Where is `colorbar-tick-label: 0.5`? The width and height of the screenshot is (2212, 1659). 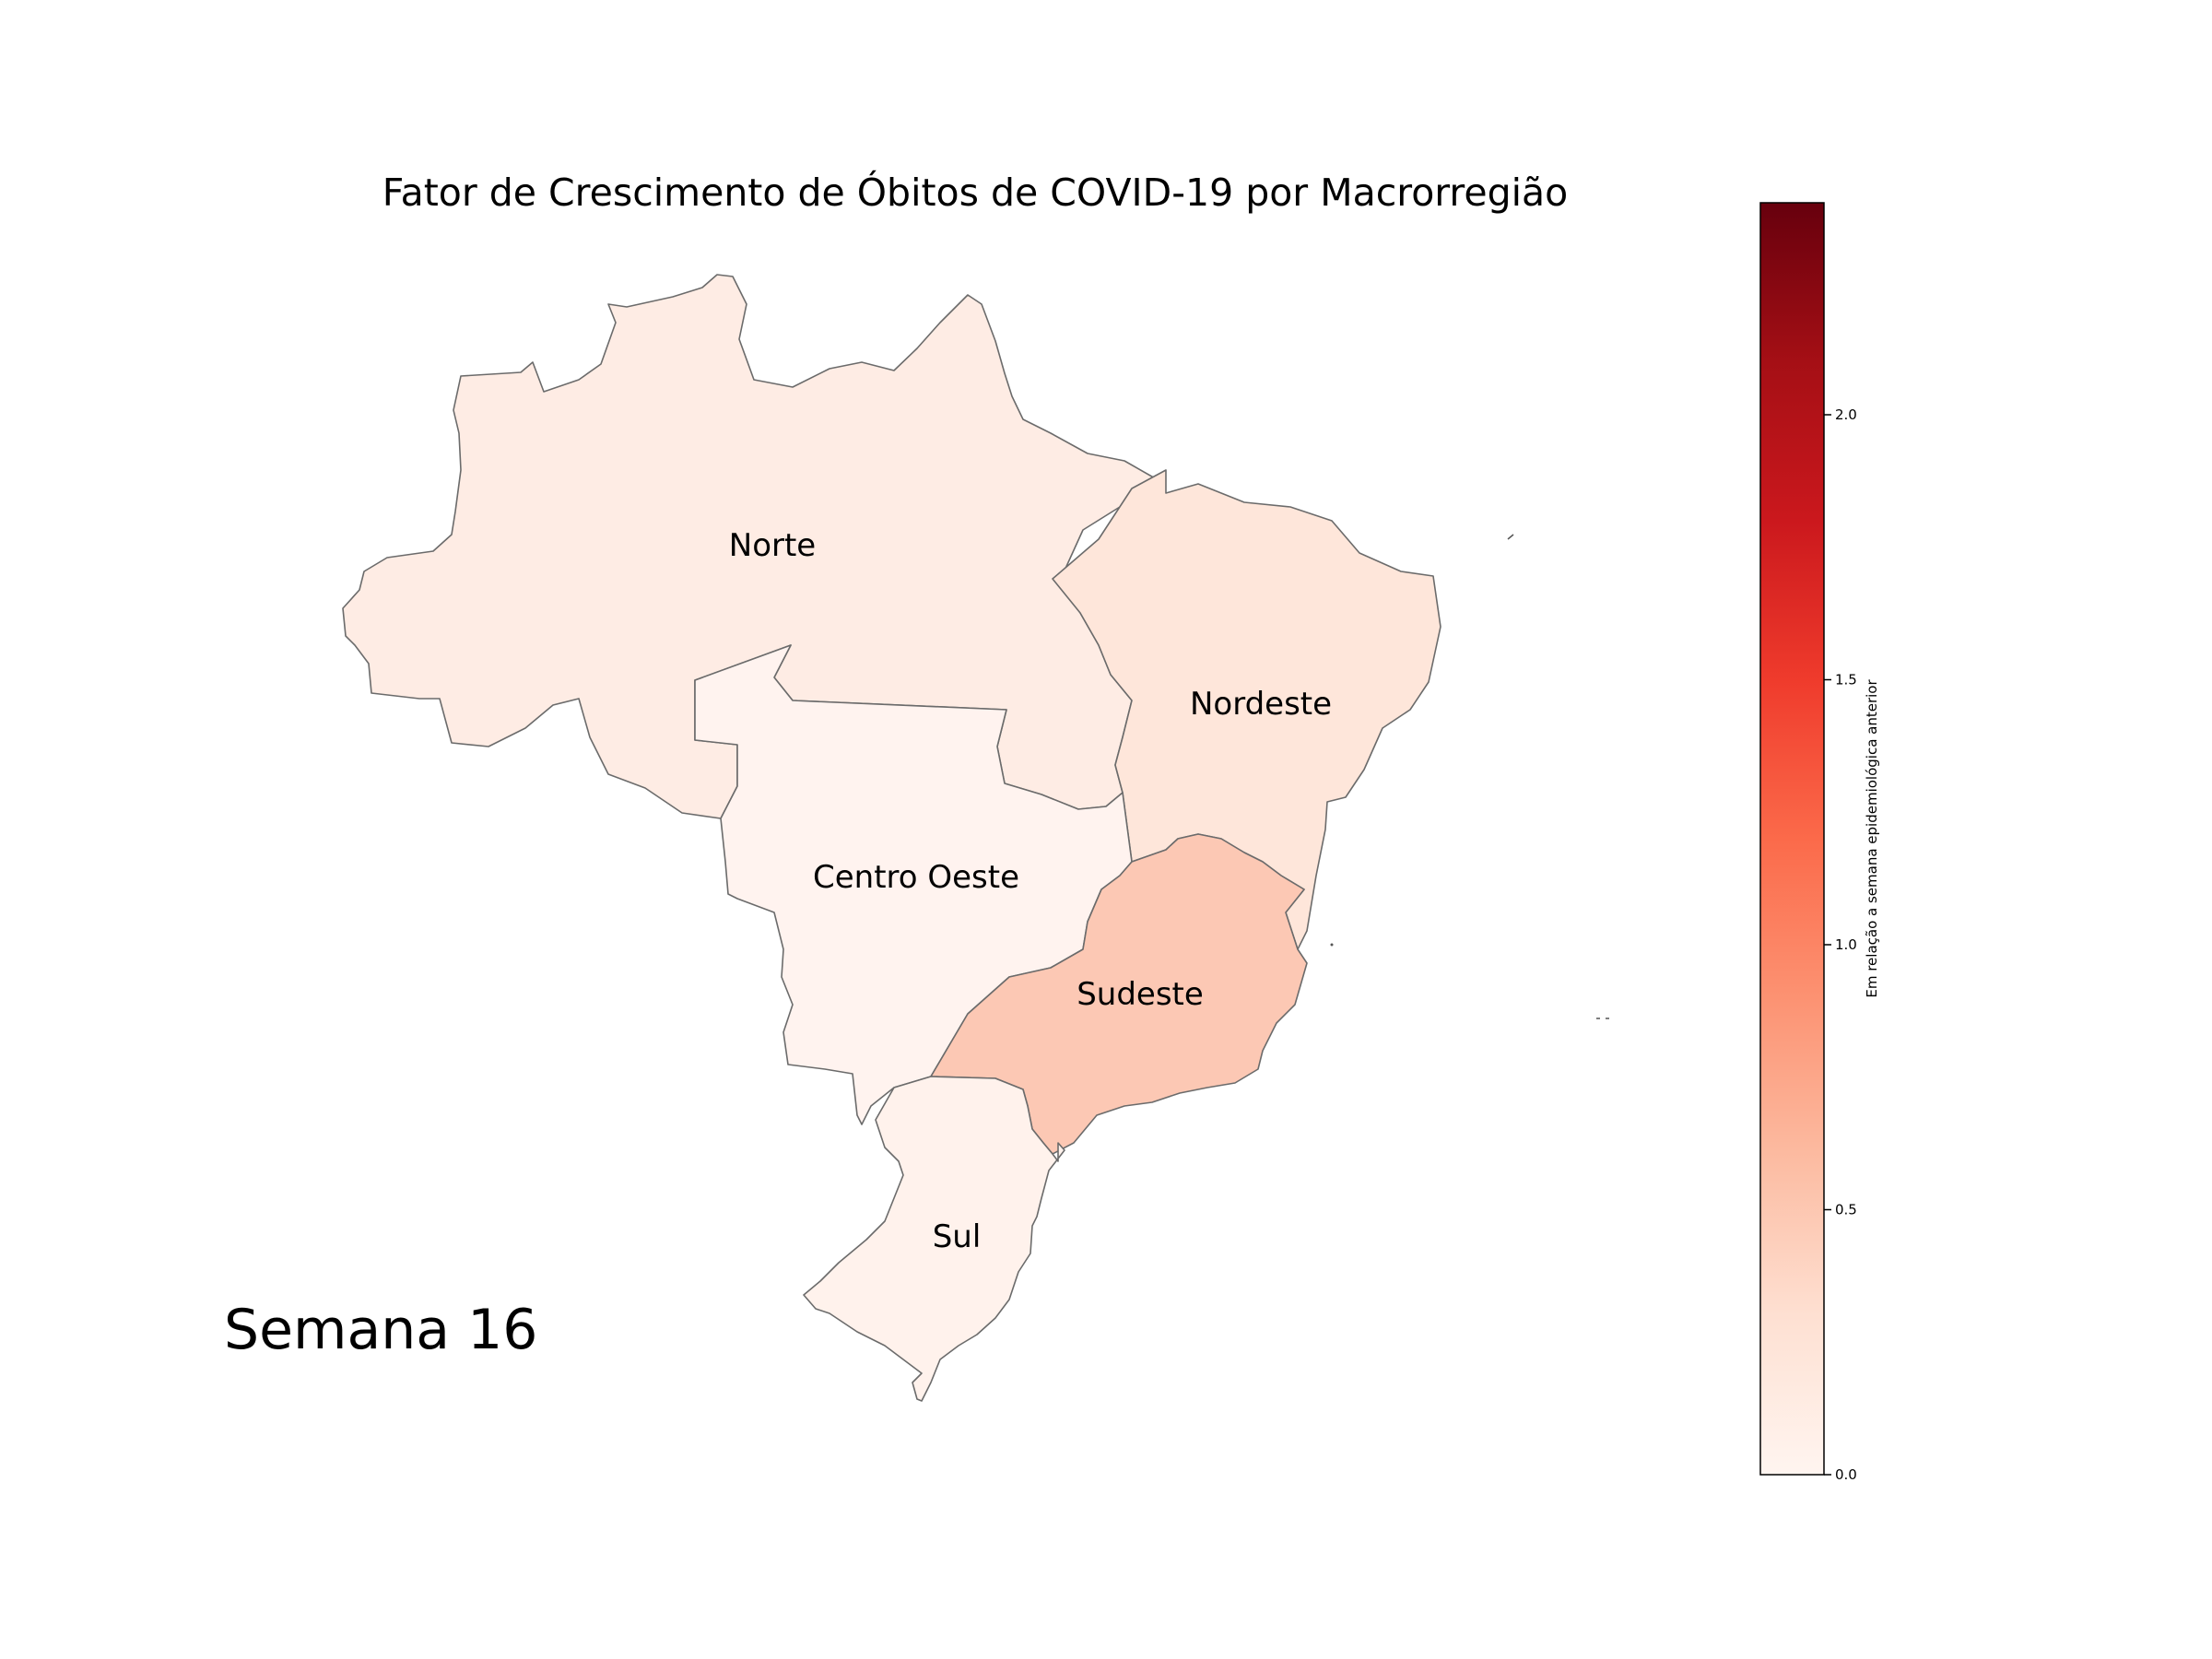 colorbar-tick-label: 0.5 is located at coordinates (1846, 1210).